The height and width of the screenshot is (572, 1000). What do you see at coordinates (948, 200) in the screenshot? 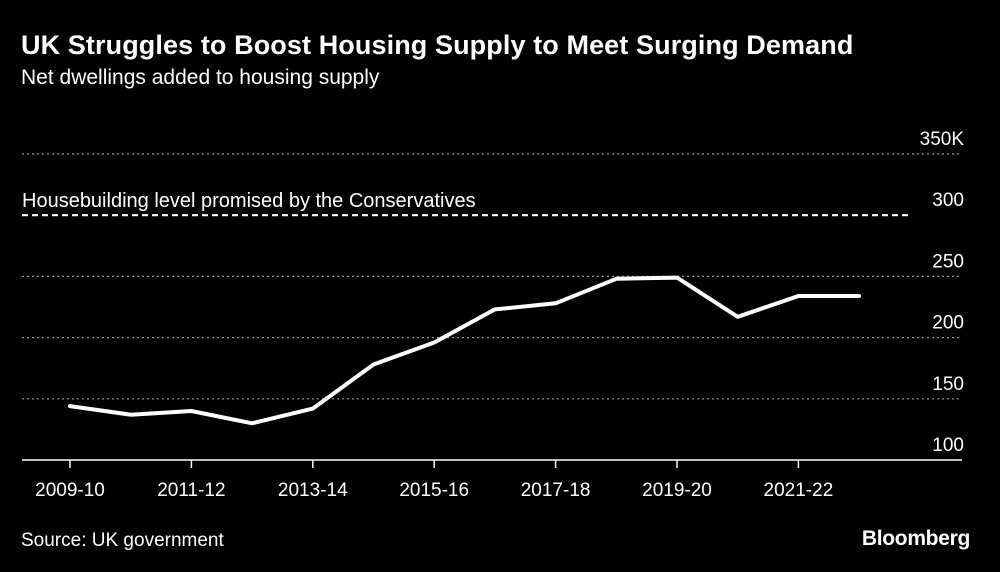
I see `y-tick-label: 300` at bounding box center [948, 200].